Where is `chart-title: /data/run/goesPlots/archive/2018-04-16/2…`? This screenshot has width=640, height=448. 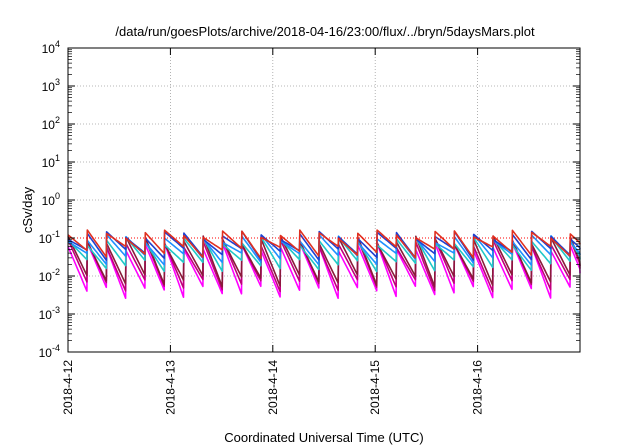
chart-title: /data/run/goesPlots/archive/2018-04-16/2… is located at coordinates (325, 31).